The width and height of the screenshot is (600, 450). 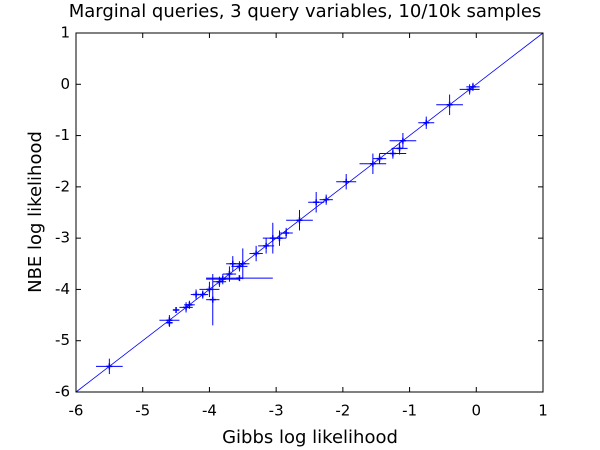 I want to click on x-tick-label: -1, so click(x=409, y=411).